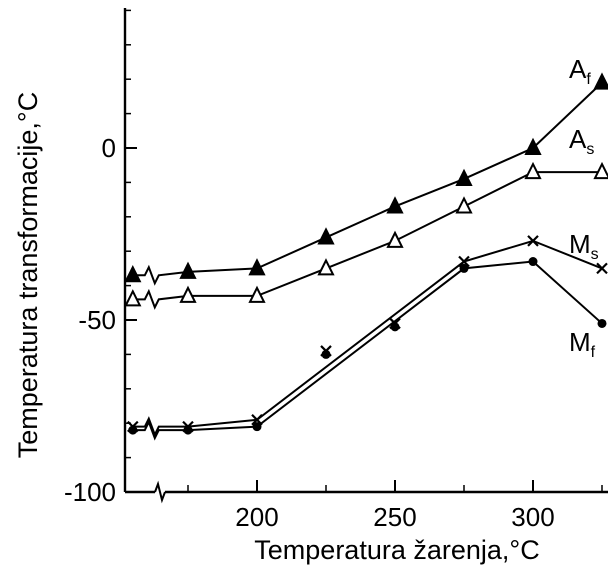 This screenshot has width=608, height=572. Describe the element at coordinates (90, 492) in the screenshot. I see `y-tick-label: -100` at that location.